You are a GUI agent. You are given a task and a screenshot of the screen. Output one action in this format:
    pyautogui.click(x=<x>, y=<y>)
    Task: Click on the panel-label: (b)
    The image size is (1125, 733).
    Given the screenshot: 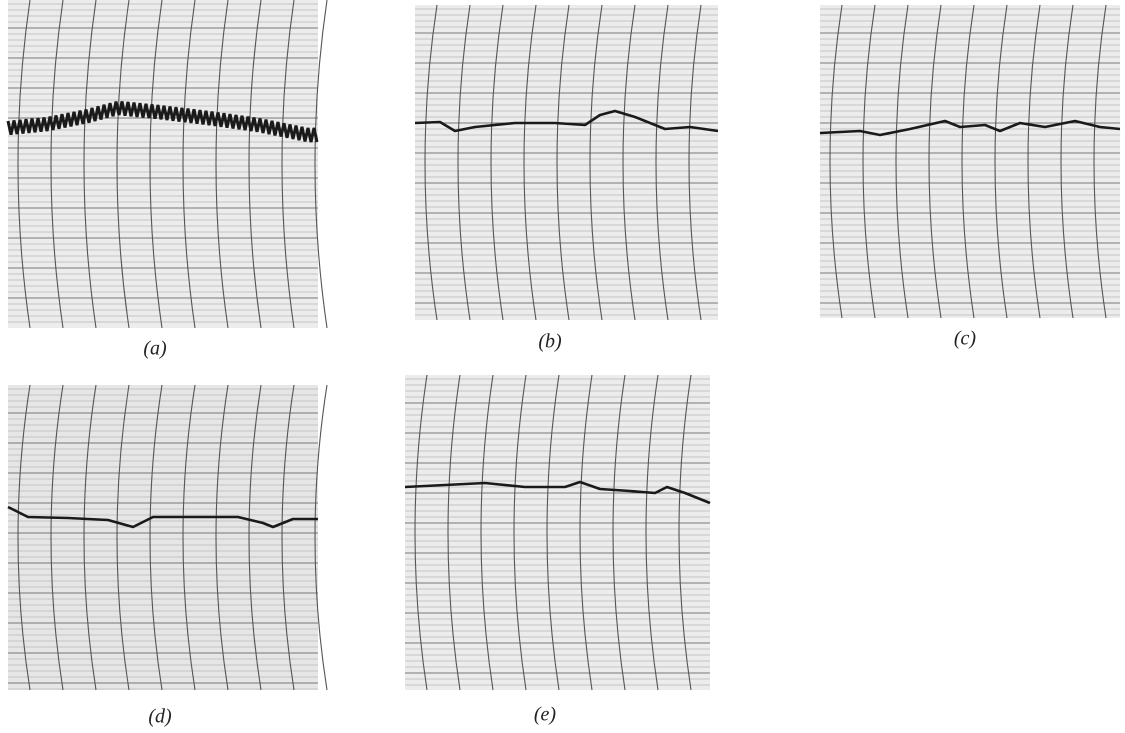 What is the action you would take?
    pyautogui.click(x=550, y=342)
    